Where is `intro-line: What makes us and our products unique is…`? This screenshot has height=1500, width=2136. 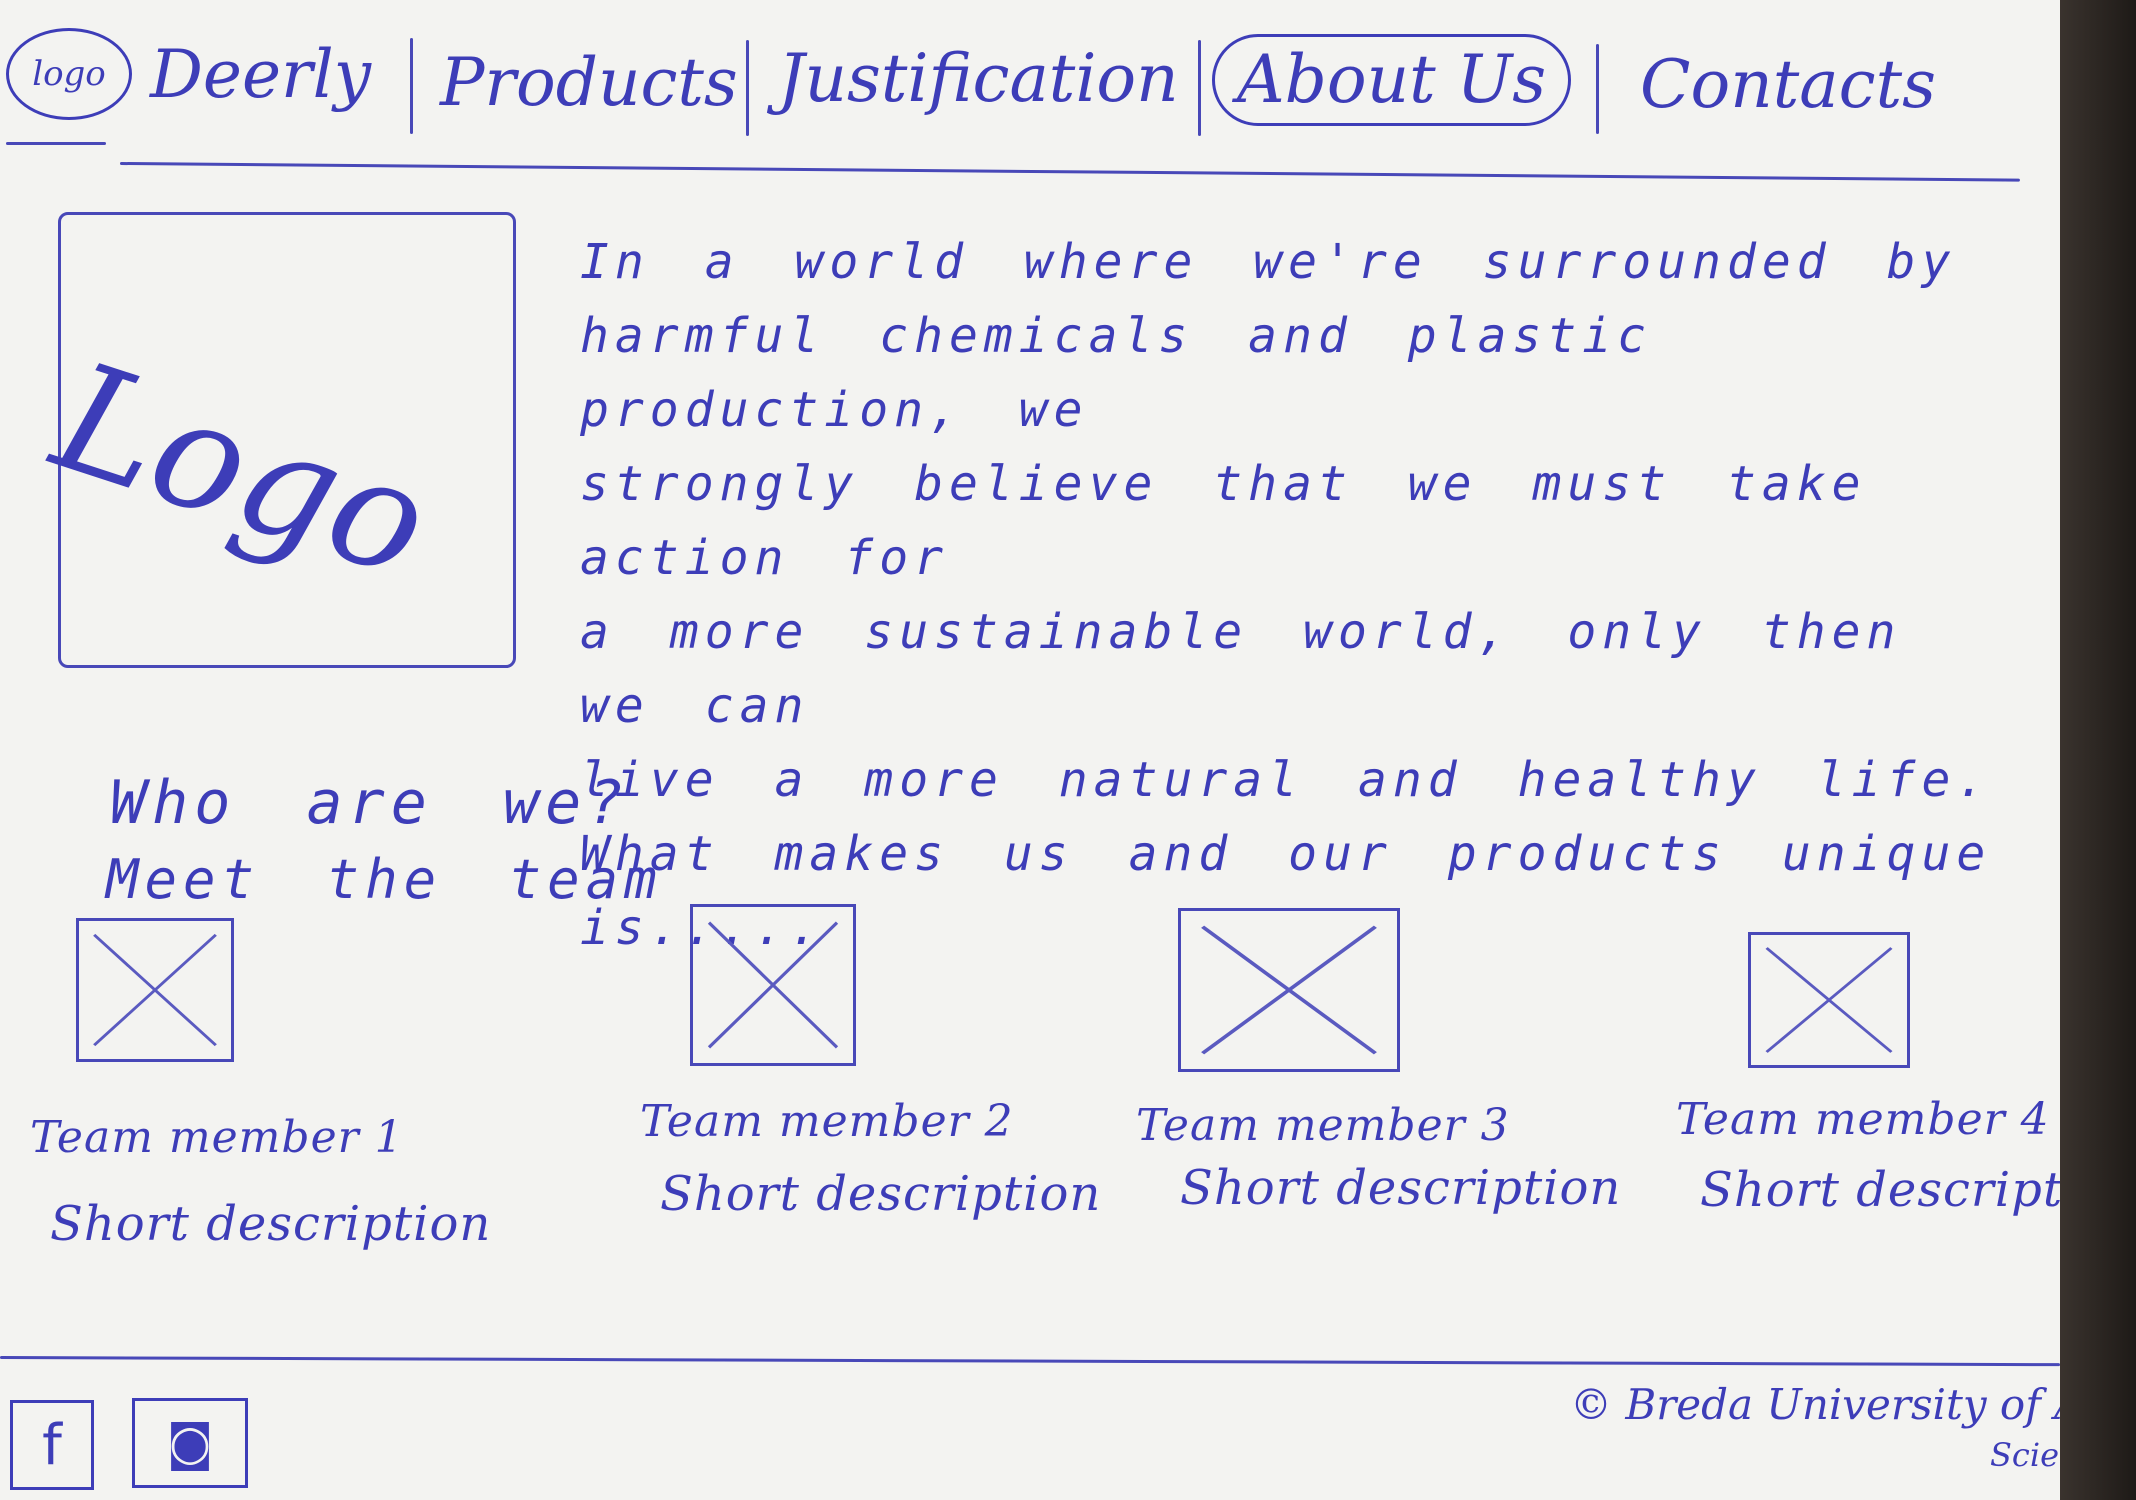
intro-line: What makes us and our products unique is… is located at coordinates (1286, 891).